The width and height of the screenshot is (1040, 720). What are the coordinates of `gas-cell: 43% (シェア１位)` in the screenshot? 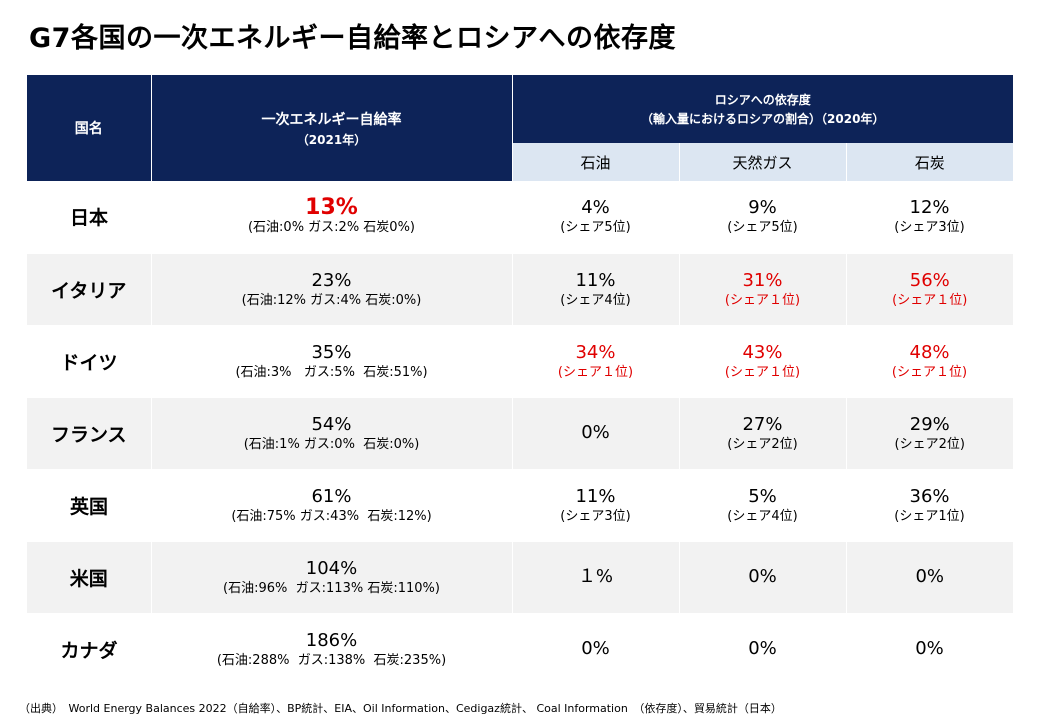 It's located at (762, 361).